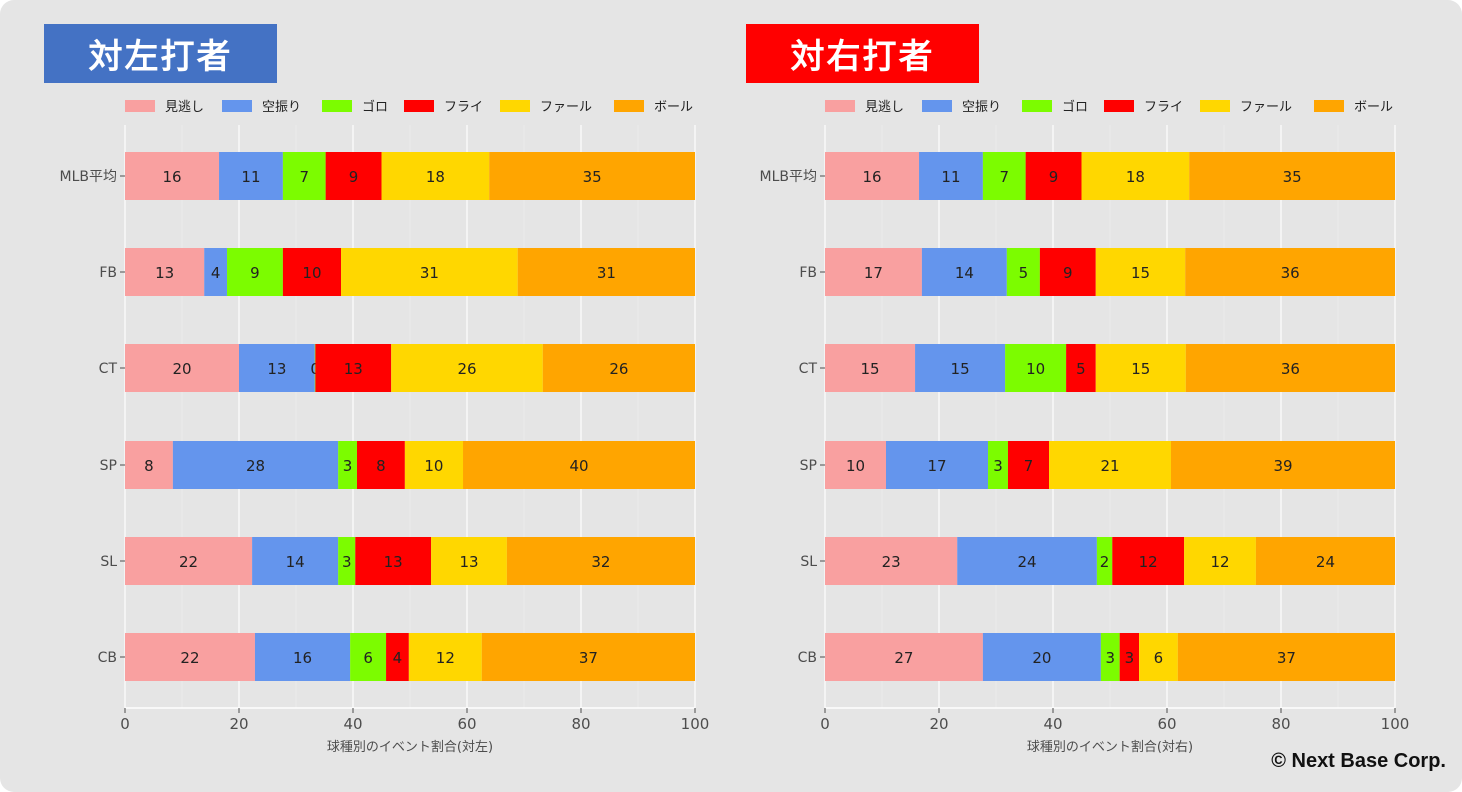 This screenshot has height=792, width=1462. What do you see at coordinates (1041, 658) in the screenshot?
I see `data-label: 20` at bounding box center [1041, 658].